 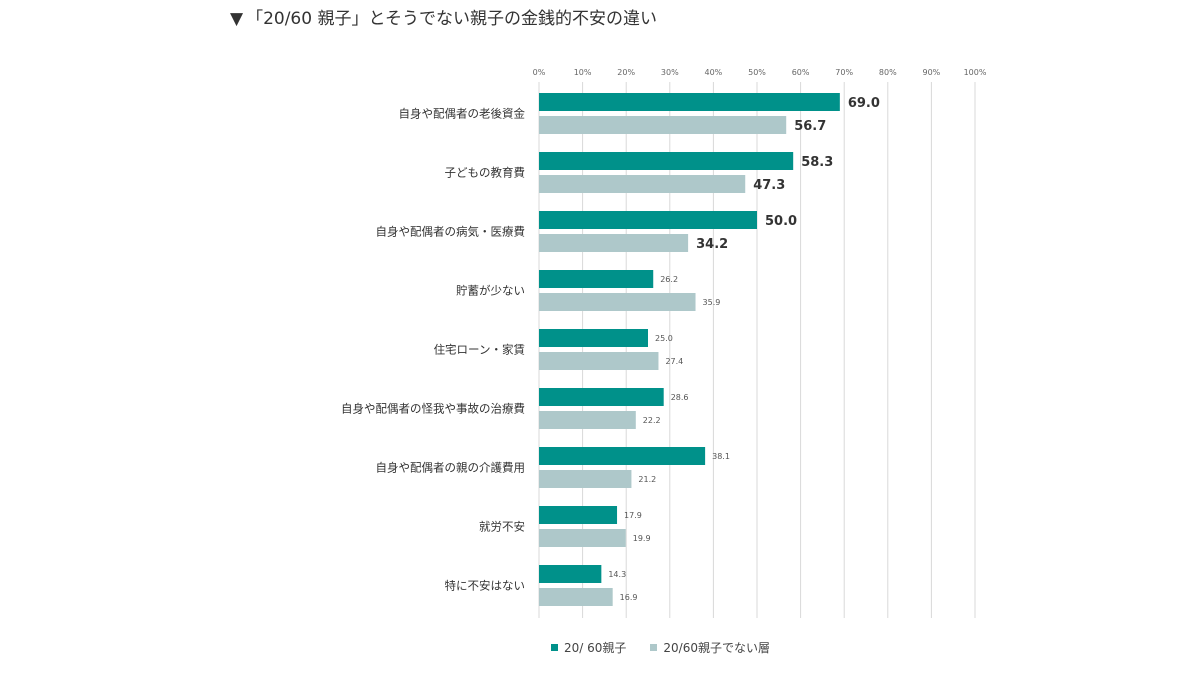 I want to click on data-label: 56.7, so click(x=810, y=126).